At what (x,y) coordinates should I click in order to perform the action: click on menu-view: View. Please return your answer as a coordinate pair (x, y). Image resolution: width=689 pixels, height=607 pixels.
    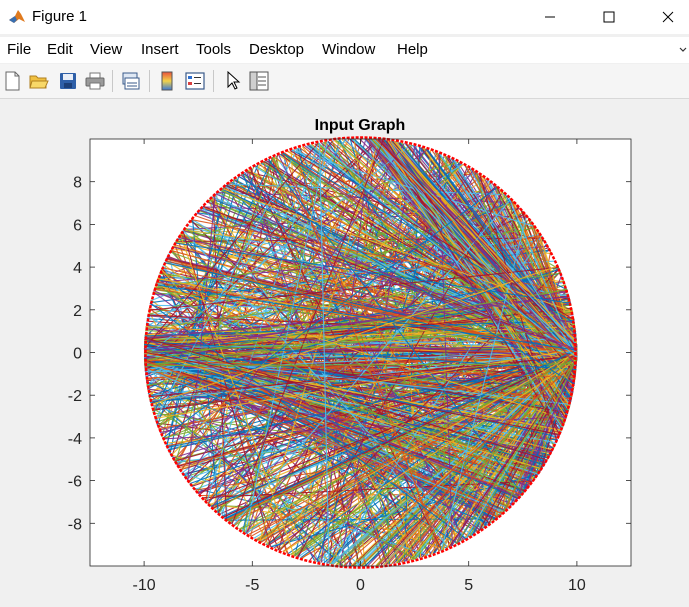
    Looking at the image, I should click on (106, 49).